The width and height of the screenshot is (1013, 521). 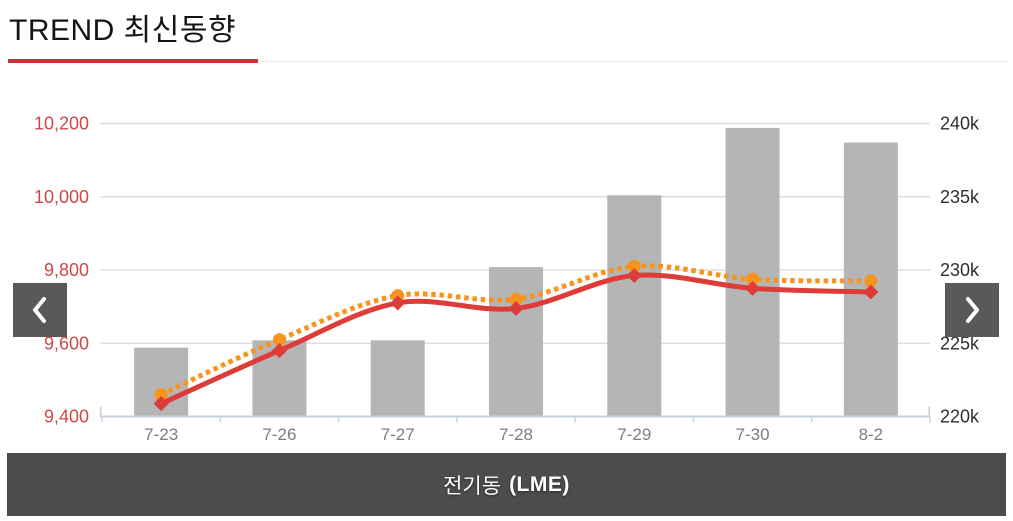 What do you see at coordinates (133, 61) in the screenshot?
I see `title-underline-accent` at bounding box center [133, 61].